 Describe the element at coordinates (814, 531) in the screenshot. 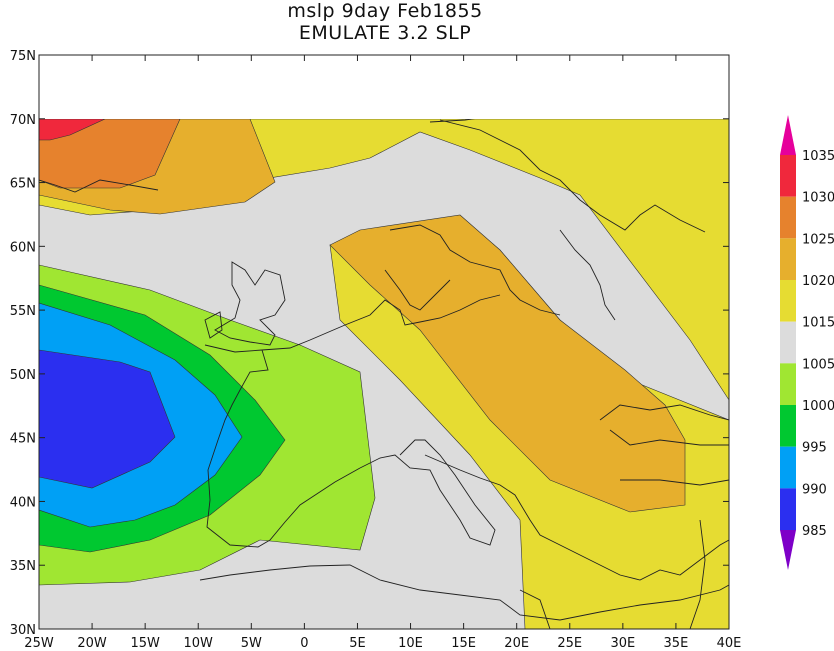

I see `colorbar-label: 985` at that location.